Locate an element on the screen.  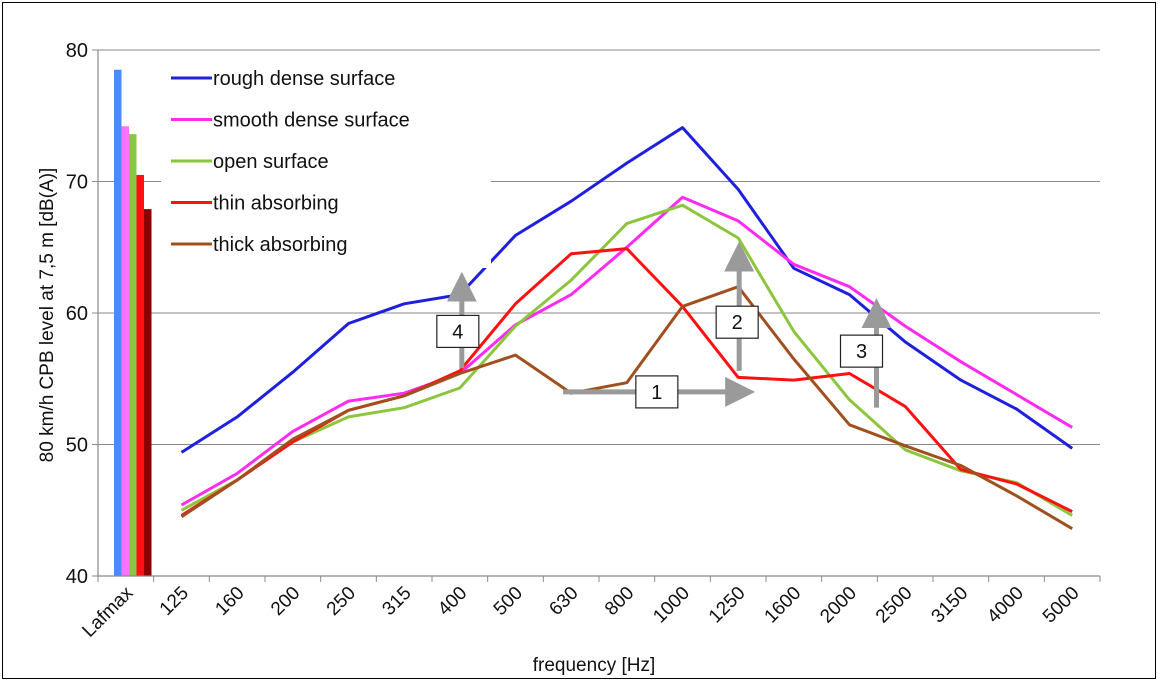
lafmax-bars is located at coordinates (133, 323).